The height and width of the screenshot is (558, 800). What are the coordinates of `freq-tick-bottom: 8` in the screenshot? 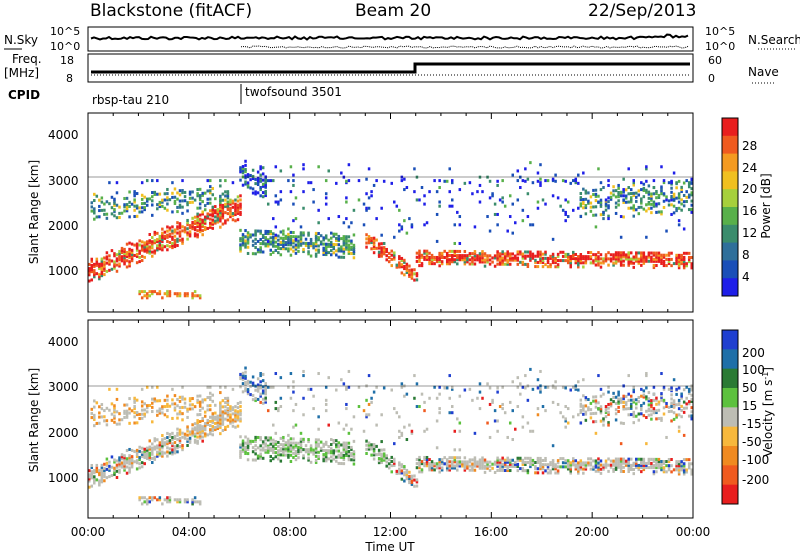 It's located at (69, 78).